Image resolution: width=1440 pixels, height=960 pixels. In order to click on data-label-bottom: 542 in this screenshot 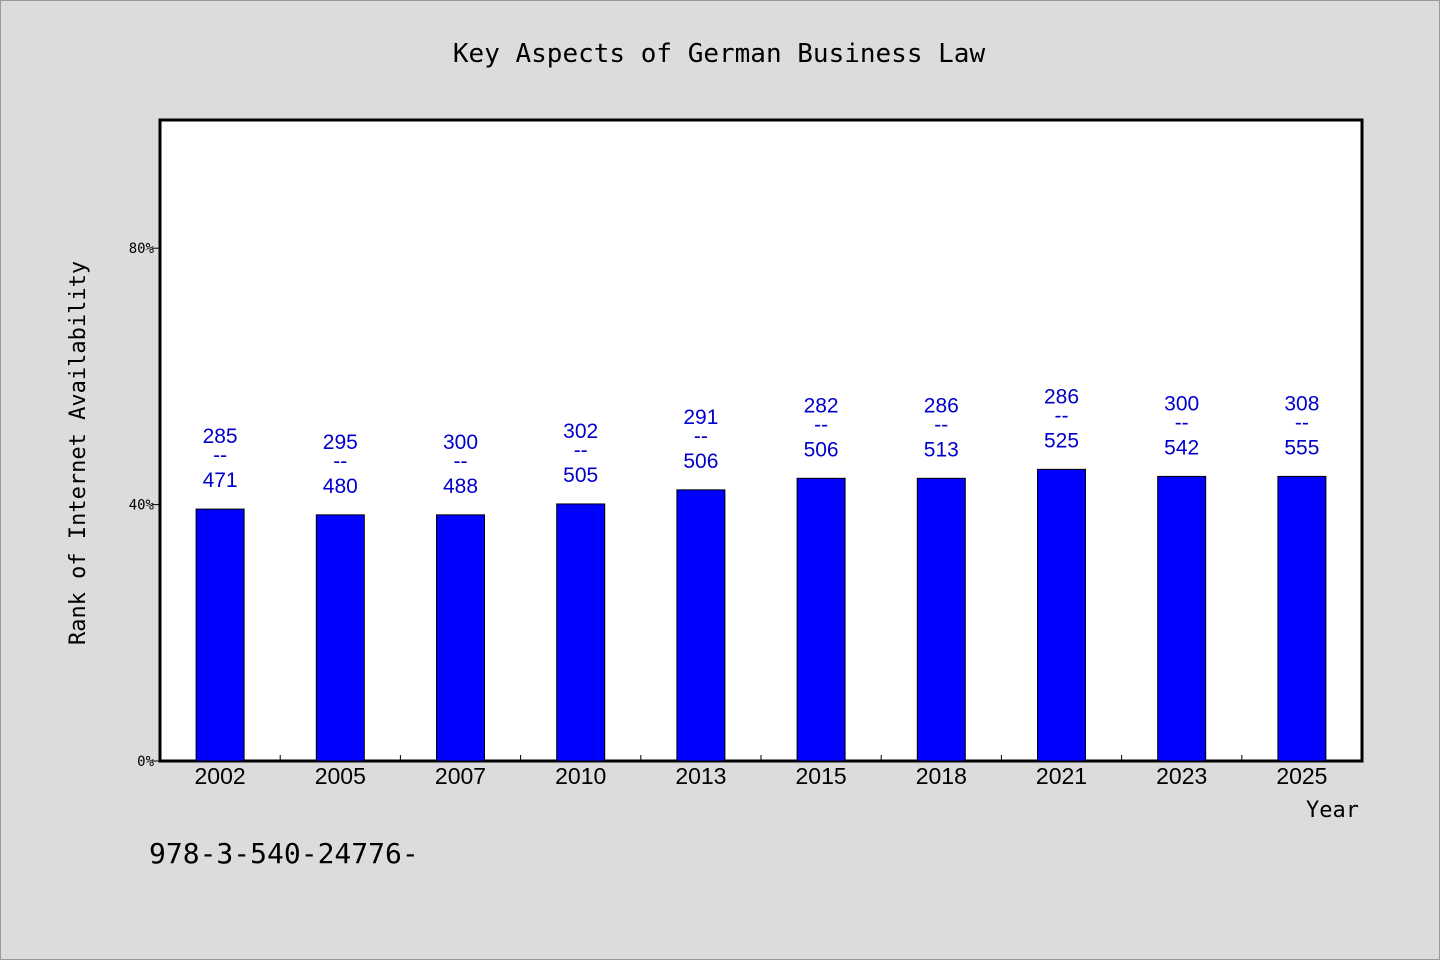, I will do `click(1181, 447)`.